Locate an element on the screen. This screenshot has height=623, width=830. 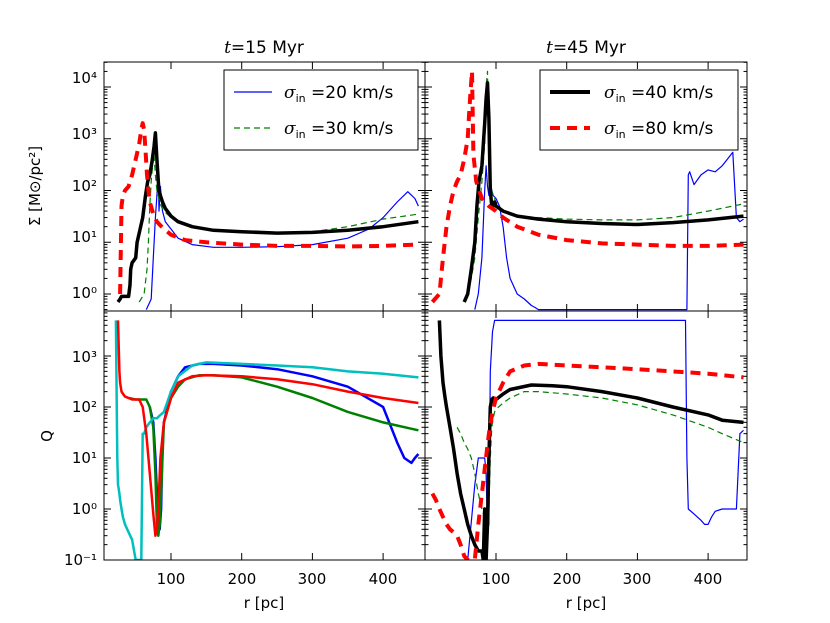
y-tick-label-bottom-3: 10² is located at coordinates (84, 407).